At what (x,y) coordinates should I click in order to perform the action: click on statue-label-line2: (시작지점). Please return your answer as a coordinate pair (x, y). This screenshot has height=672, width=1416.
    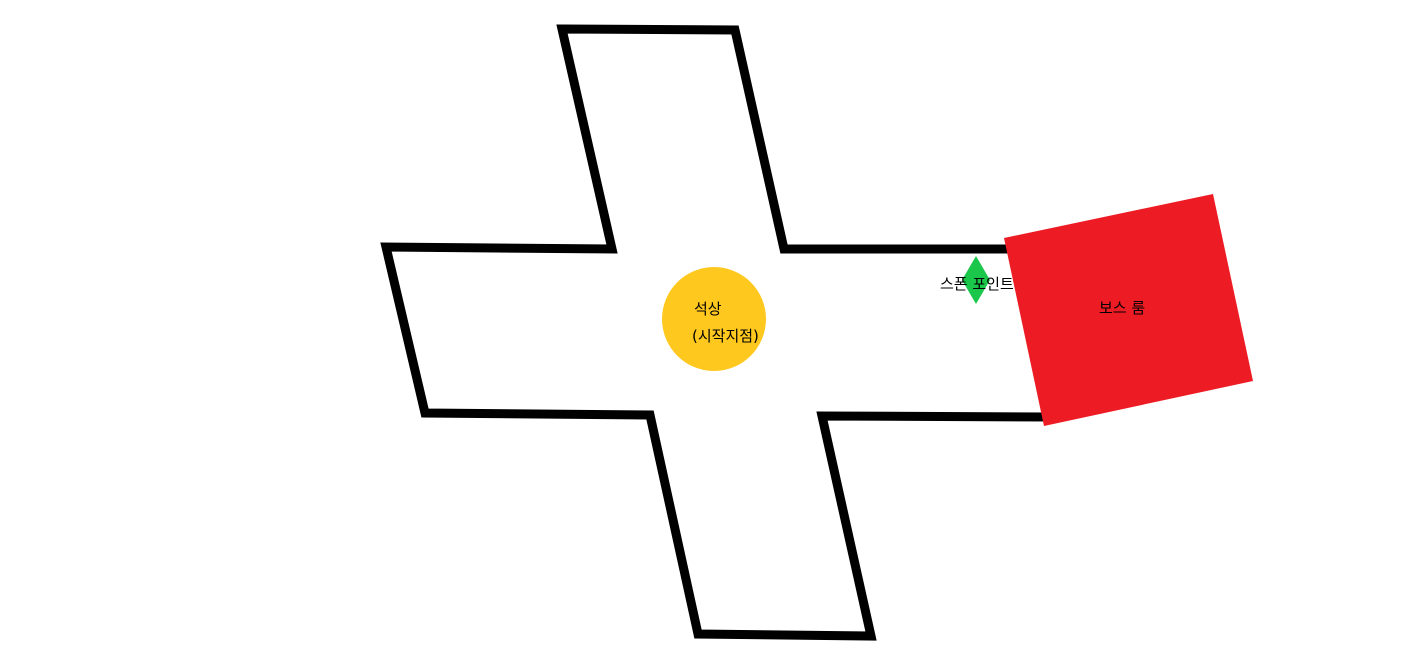
    Looking at the image, I should click on (725, 336).